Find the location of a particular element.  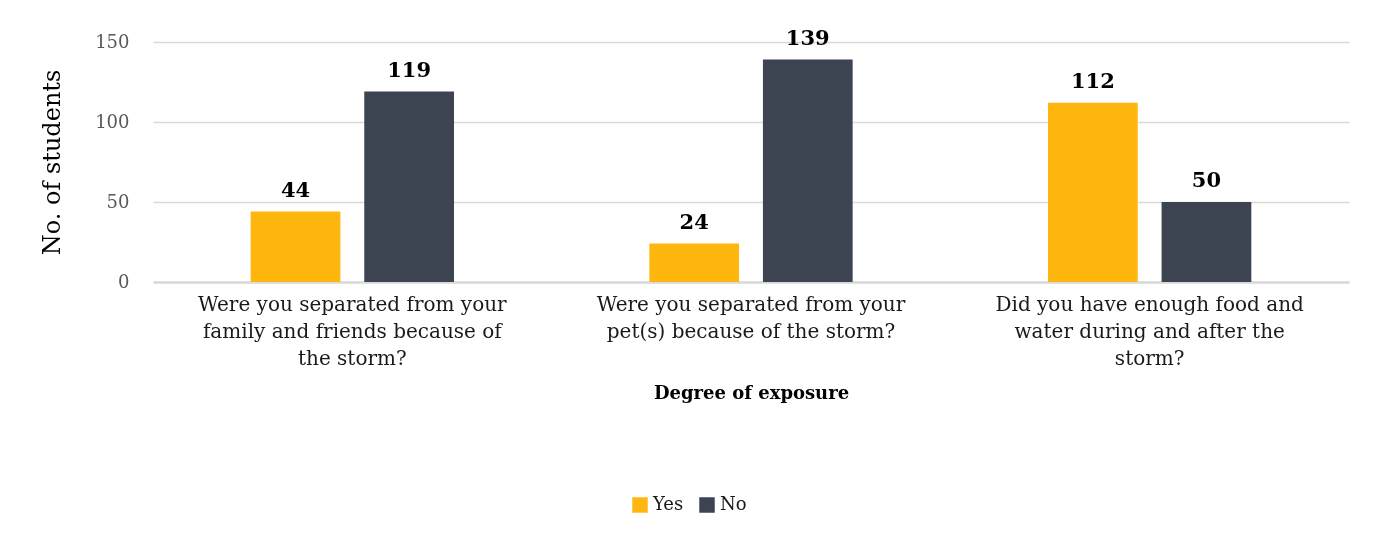

x-tick-label: Did you have enough food and water during and after the storm? is located at coordinates (1150, 330).